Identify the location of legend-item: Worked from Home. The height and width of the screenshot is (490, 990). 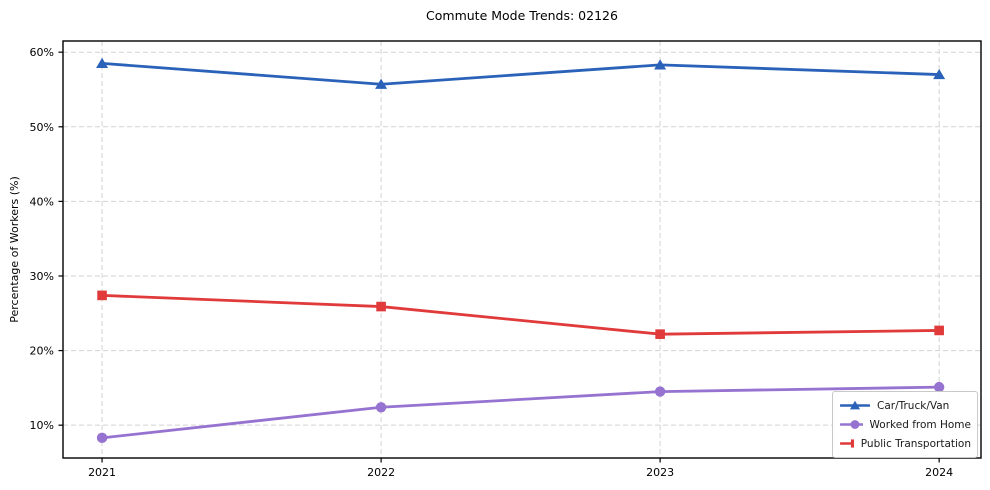
(905, 424).